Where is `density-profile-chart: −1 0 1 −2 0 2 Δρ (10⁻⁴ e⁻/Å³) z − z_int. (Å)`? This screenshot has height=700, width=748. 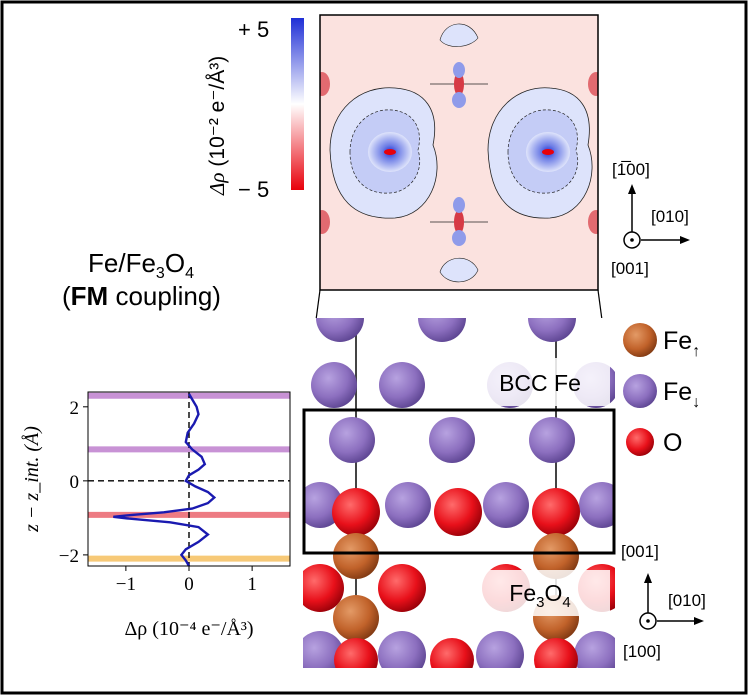
density-profile-chart: −1 0 1 −2 0 2 Δρ (10⁻⁴ e⁻/Å³) z − z_int. (Å) is located at coordinates (156, 515).